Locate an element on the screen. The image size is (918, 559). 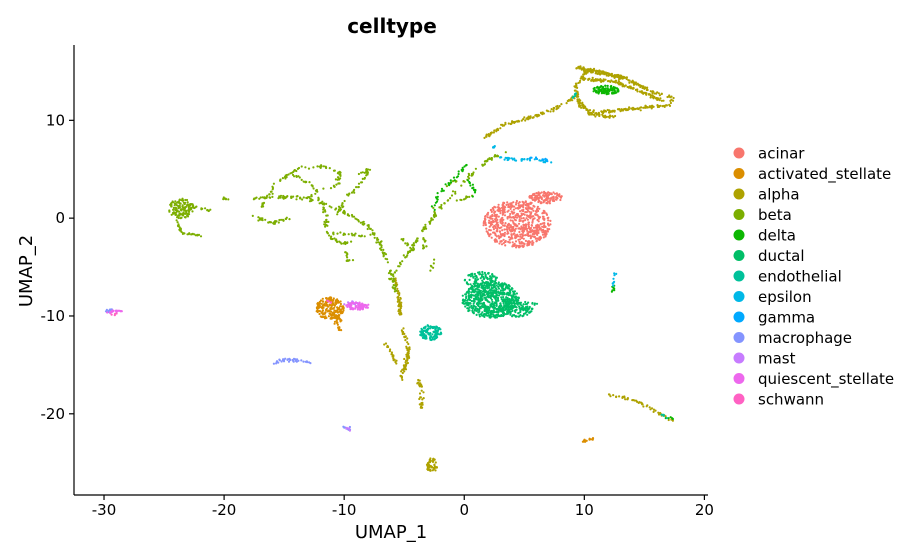
legend-label: schwann is located at coordinates (791, 400).